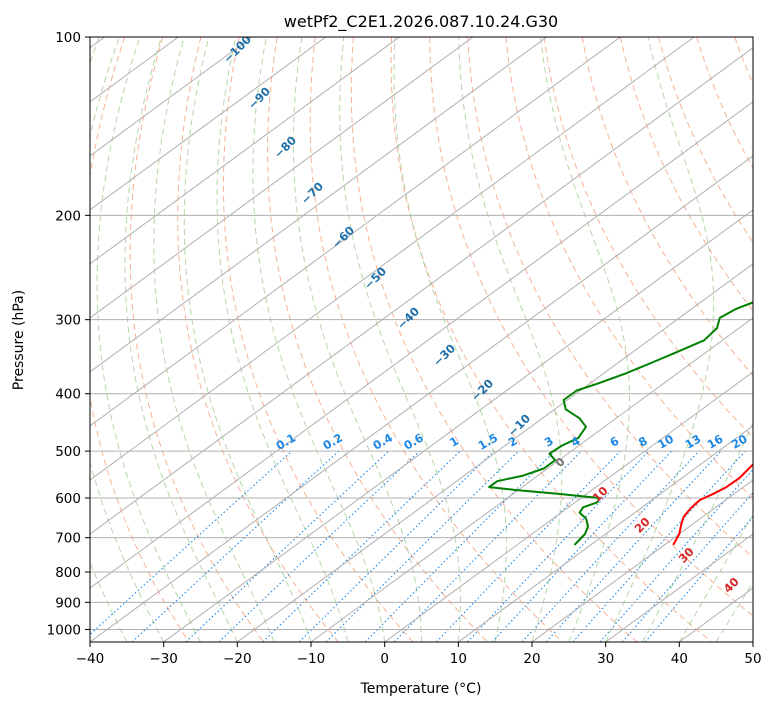 The image size is (775, 708). What do you see at coordinates (68, 216) in the screenshot?
I see `y-tick-label: 200` at bounding box center [68, 216].